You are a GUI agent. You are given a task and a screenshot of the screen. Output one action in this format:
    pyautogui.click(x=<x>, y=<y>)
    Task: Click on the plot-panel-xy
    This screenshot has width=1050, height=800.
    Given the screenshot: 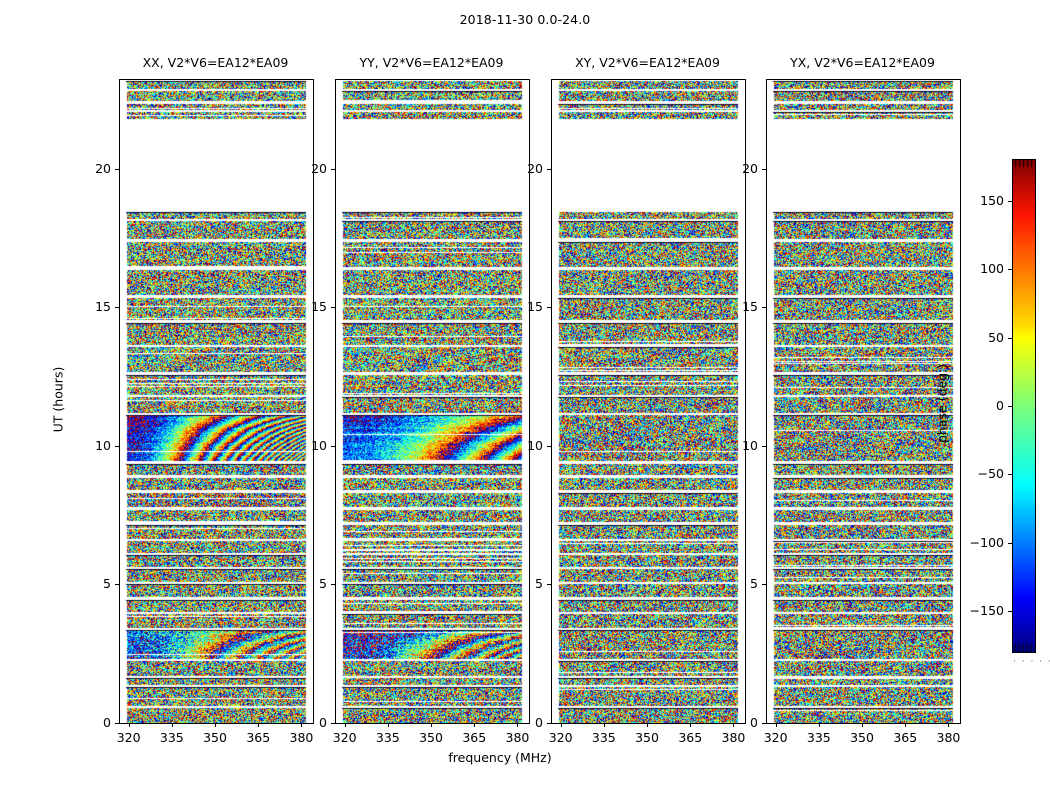 What is the action you would take?
    pyautogui.click(x=648, y=401)
    